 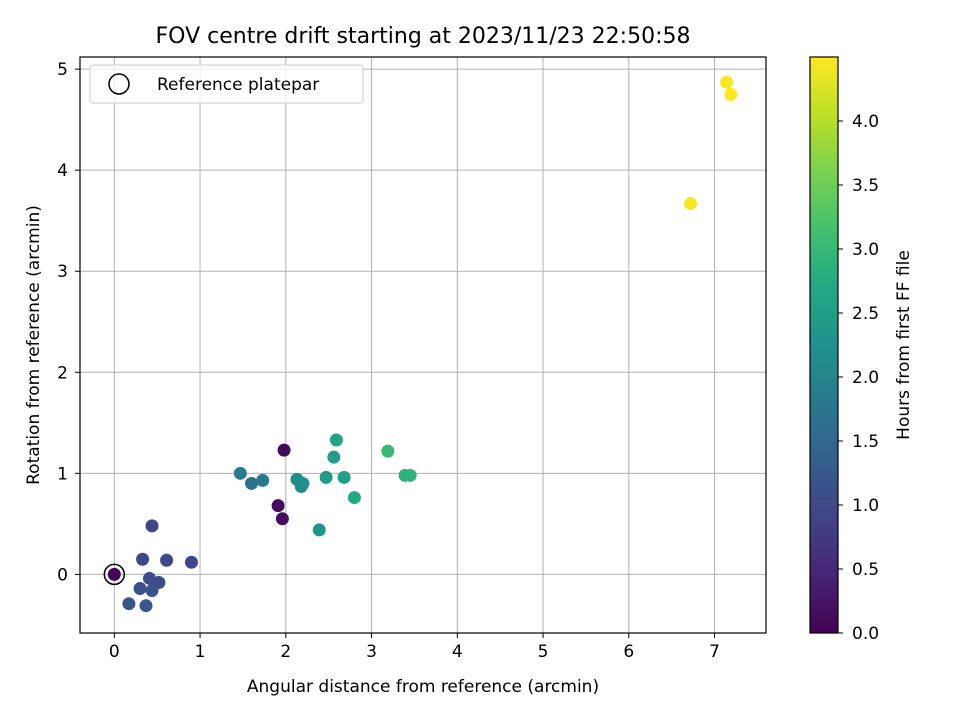 What do you see at coordinates (865, 314) in the screenshot?
I see `colorbar-tick-label: 2.5` at bounding box center [865, 314].